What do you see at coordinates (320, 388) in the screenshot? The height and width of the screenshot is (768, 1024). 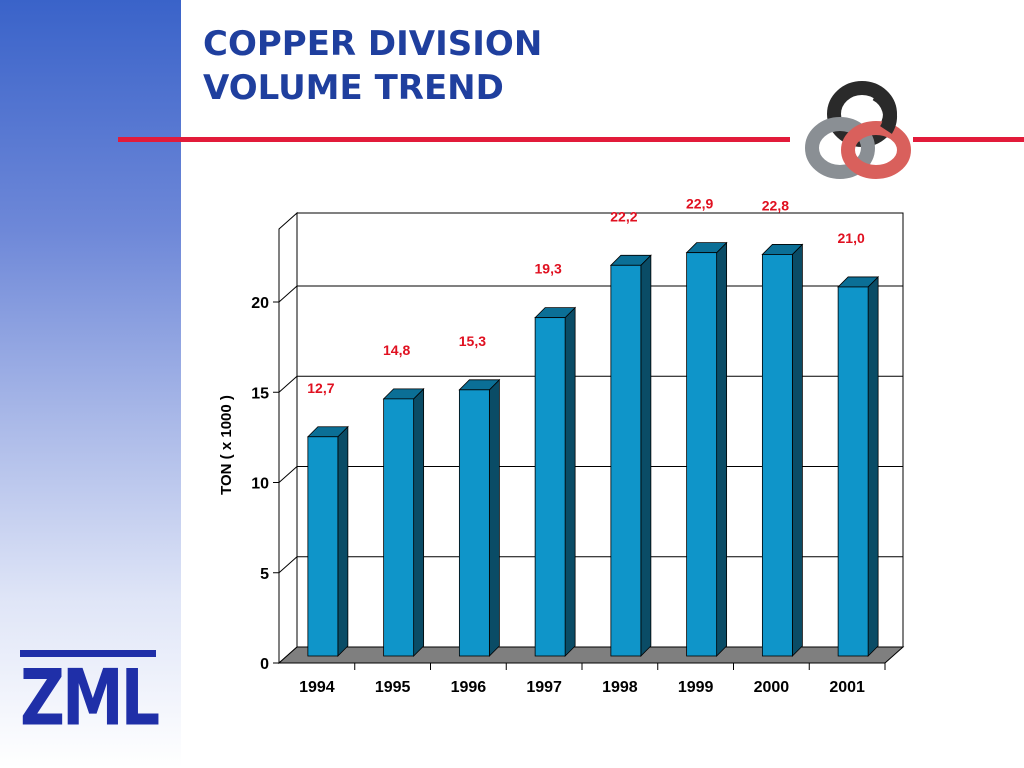 I see `data-label: 12,7` at bounding box center [320, 388].